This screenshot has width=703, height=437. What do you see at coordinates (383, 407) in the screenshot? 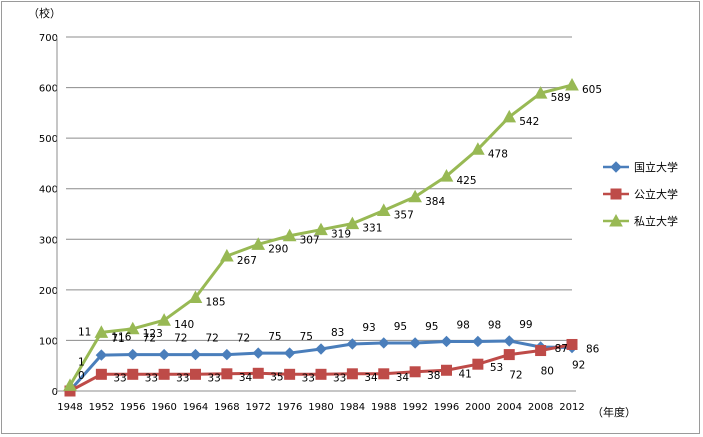
I see `x-tick-label: 1988` at bounding box center [383, 407].